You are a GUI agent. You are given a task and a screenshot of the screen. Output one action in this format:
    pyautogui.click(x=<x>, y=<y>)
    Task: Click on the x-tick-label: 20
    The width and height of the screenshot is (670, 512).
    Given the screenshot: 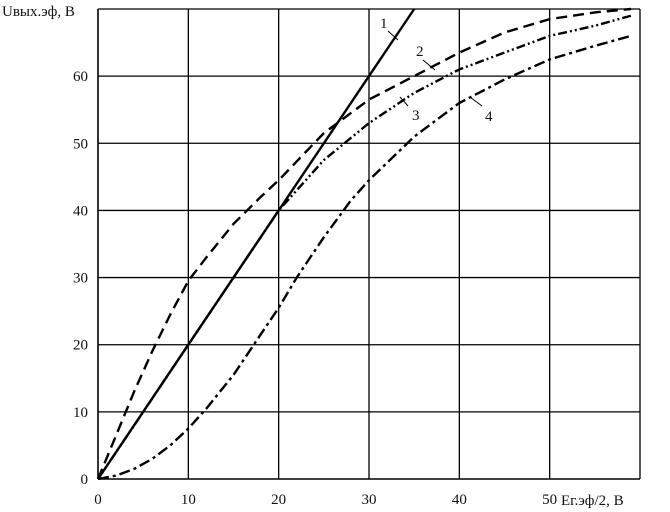 What is the action you would take?
    pyautogui.click(x=278, y=500)
    